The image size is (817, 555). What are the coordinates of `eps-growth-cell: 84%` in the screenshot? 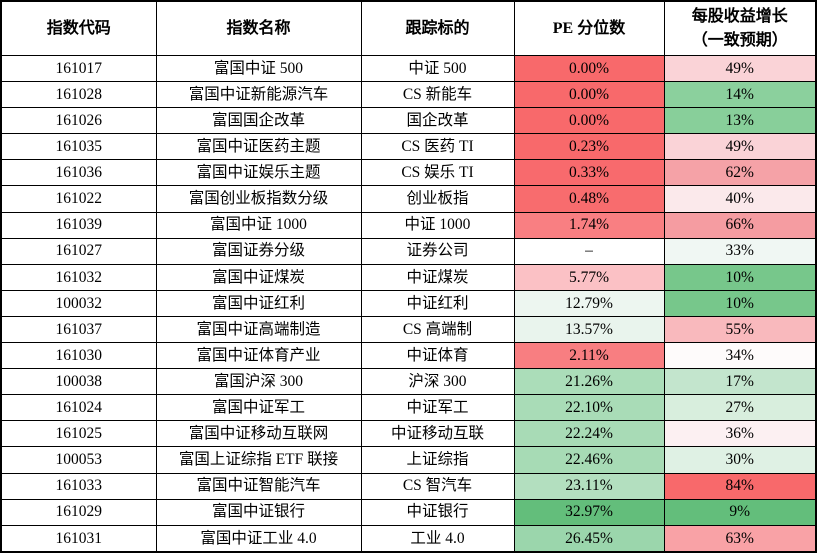 It's located at (740, 486).